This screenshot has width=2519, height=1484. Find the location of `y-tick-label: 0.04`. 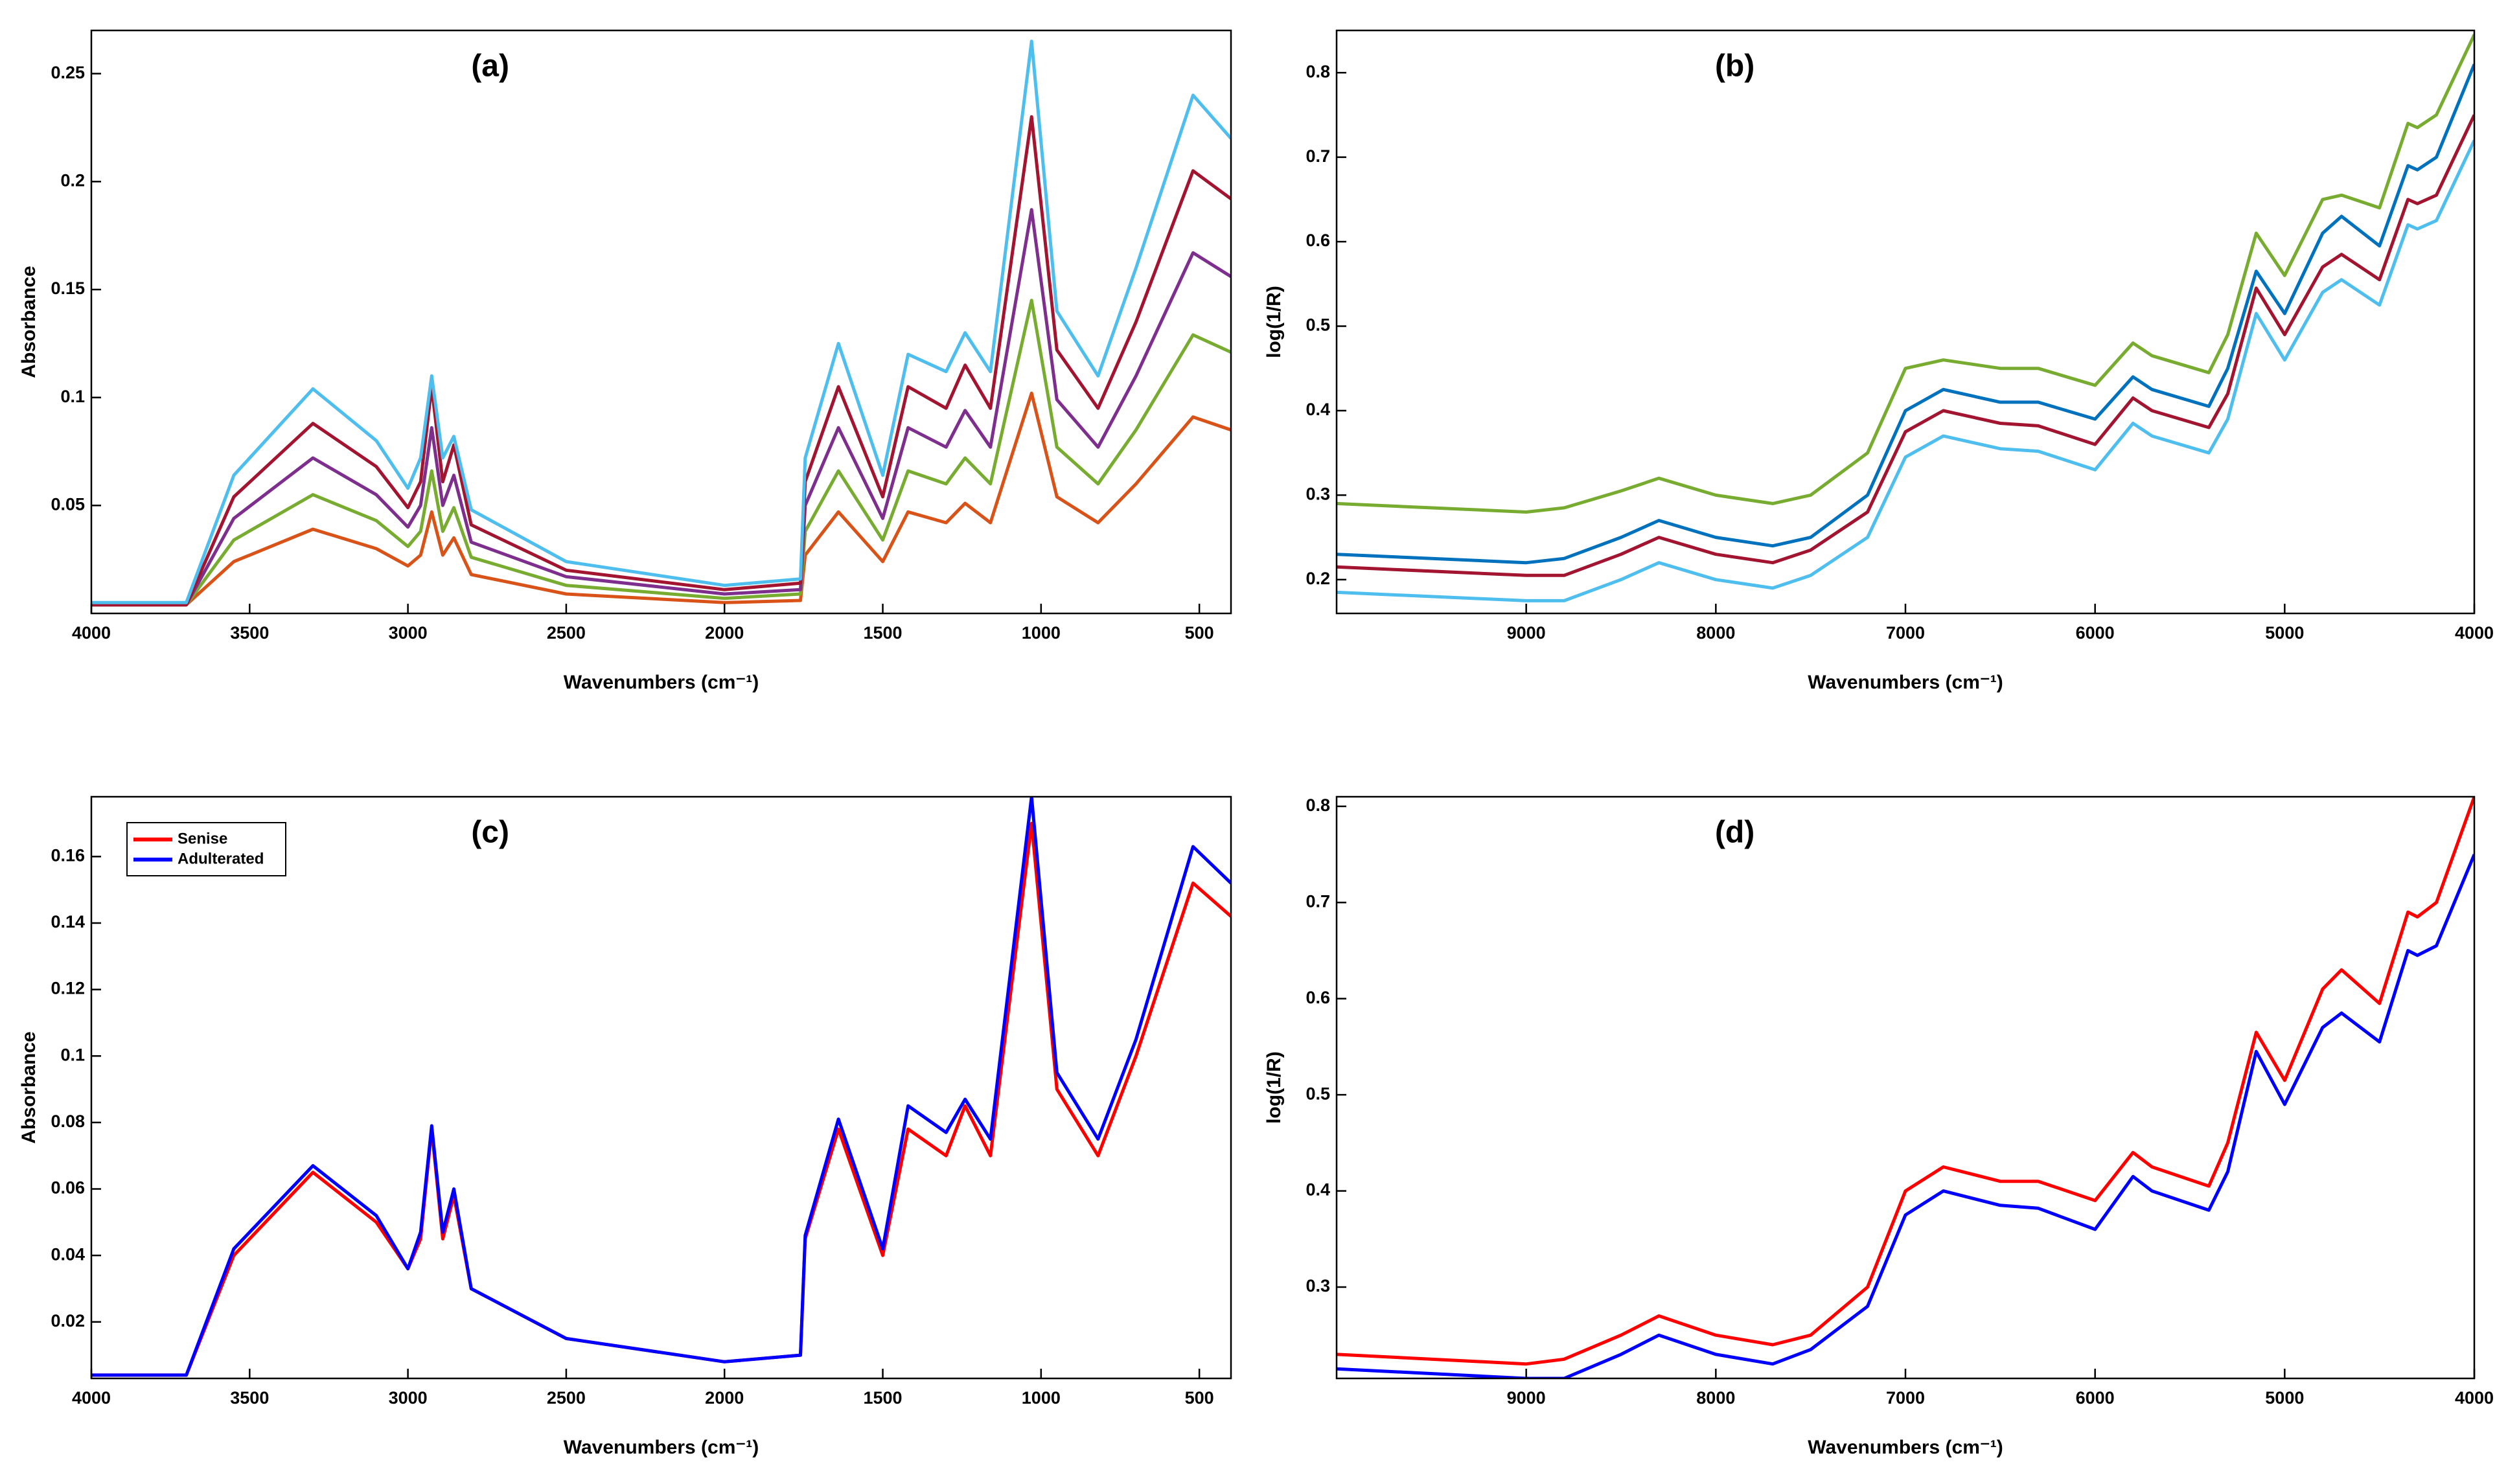

y-tick-label: 0.04 is located at coordinates (68, 1254).